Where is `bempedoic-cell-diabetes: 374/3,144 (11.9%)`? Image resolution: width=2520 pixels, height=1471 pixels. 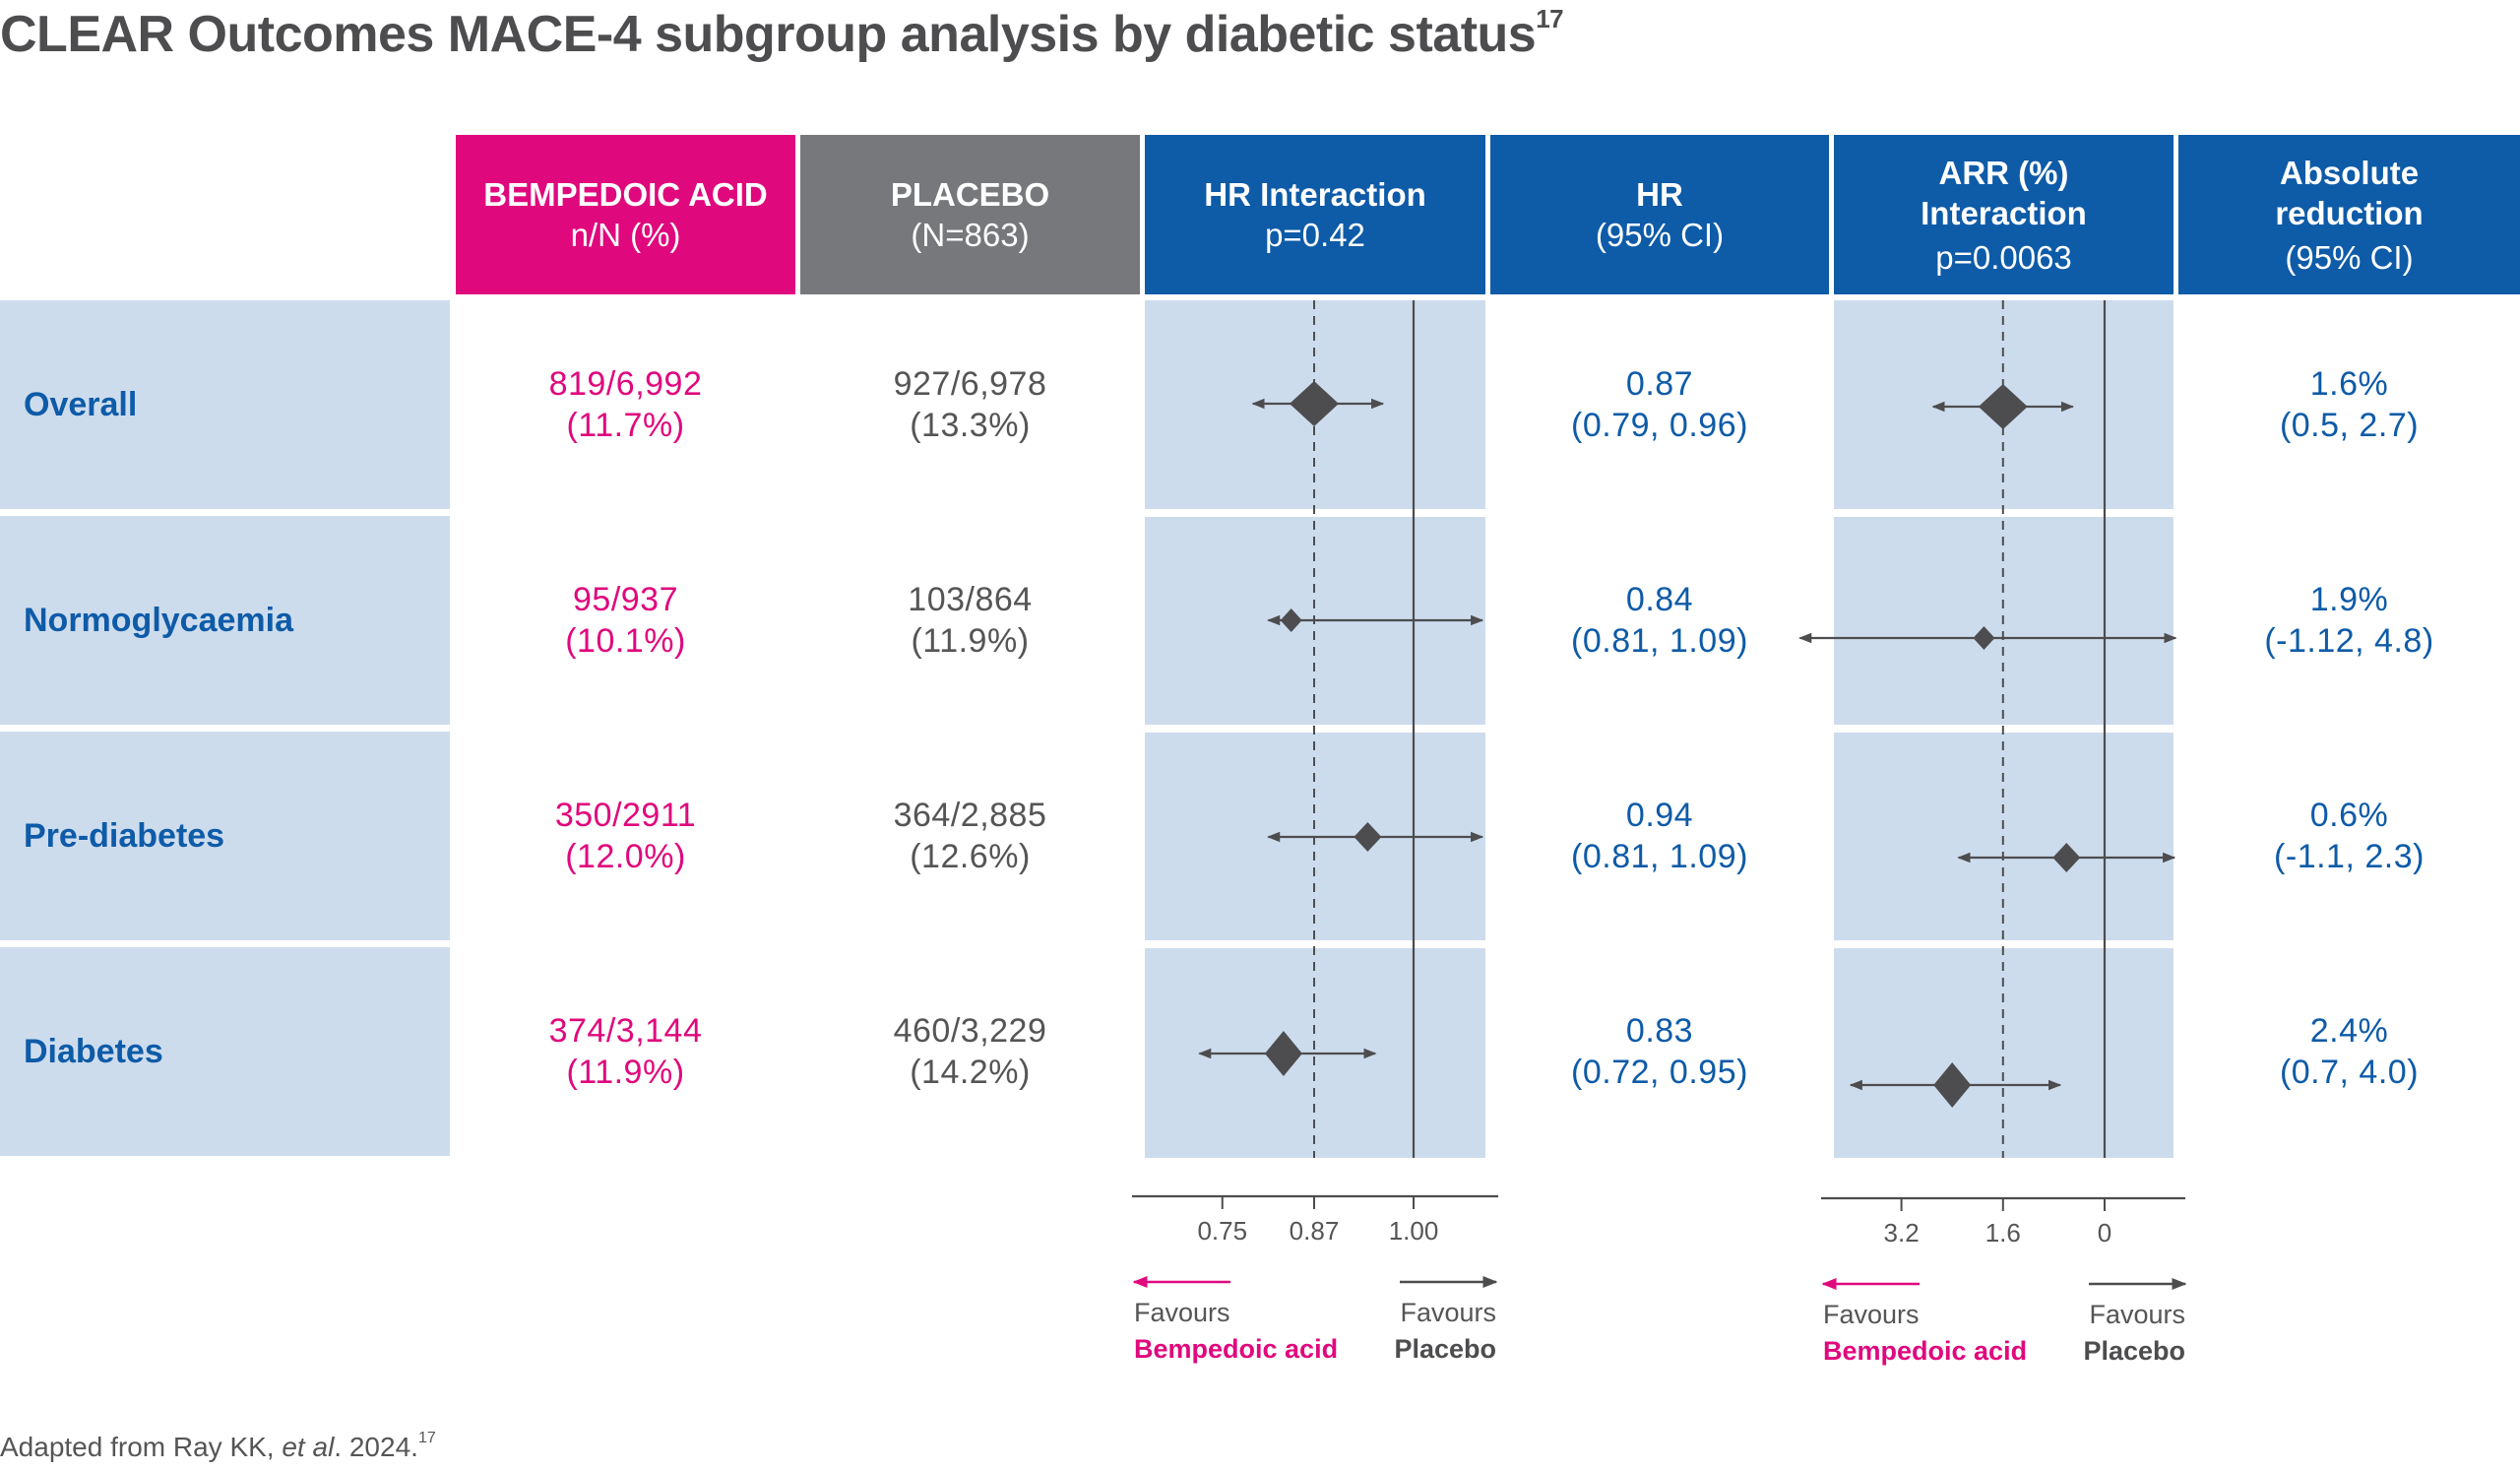
bempedoic-cell-diabetes: 374/3,144 (11.9%) is located at coordinates (625, 1051).